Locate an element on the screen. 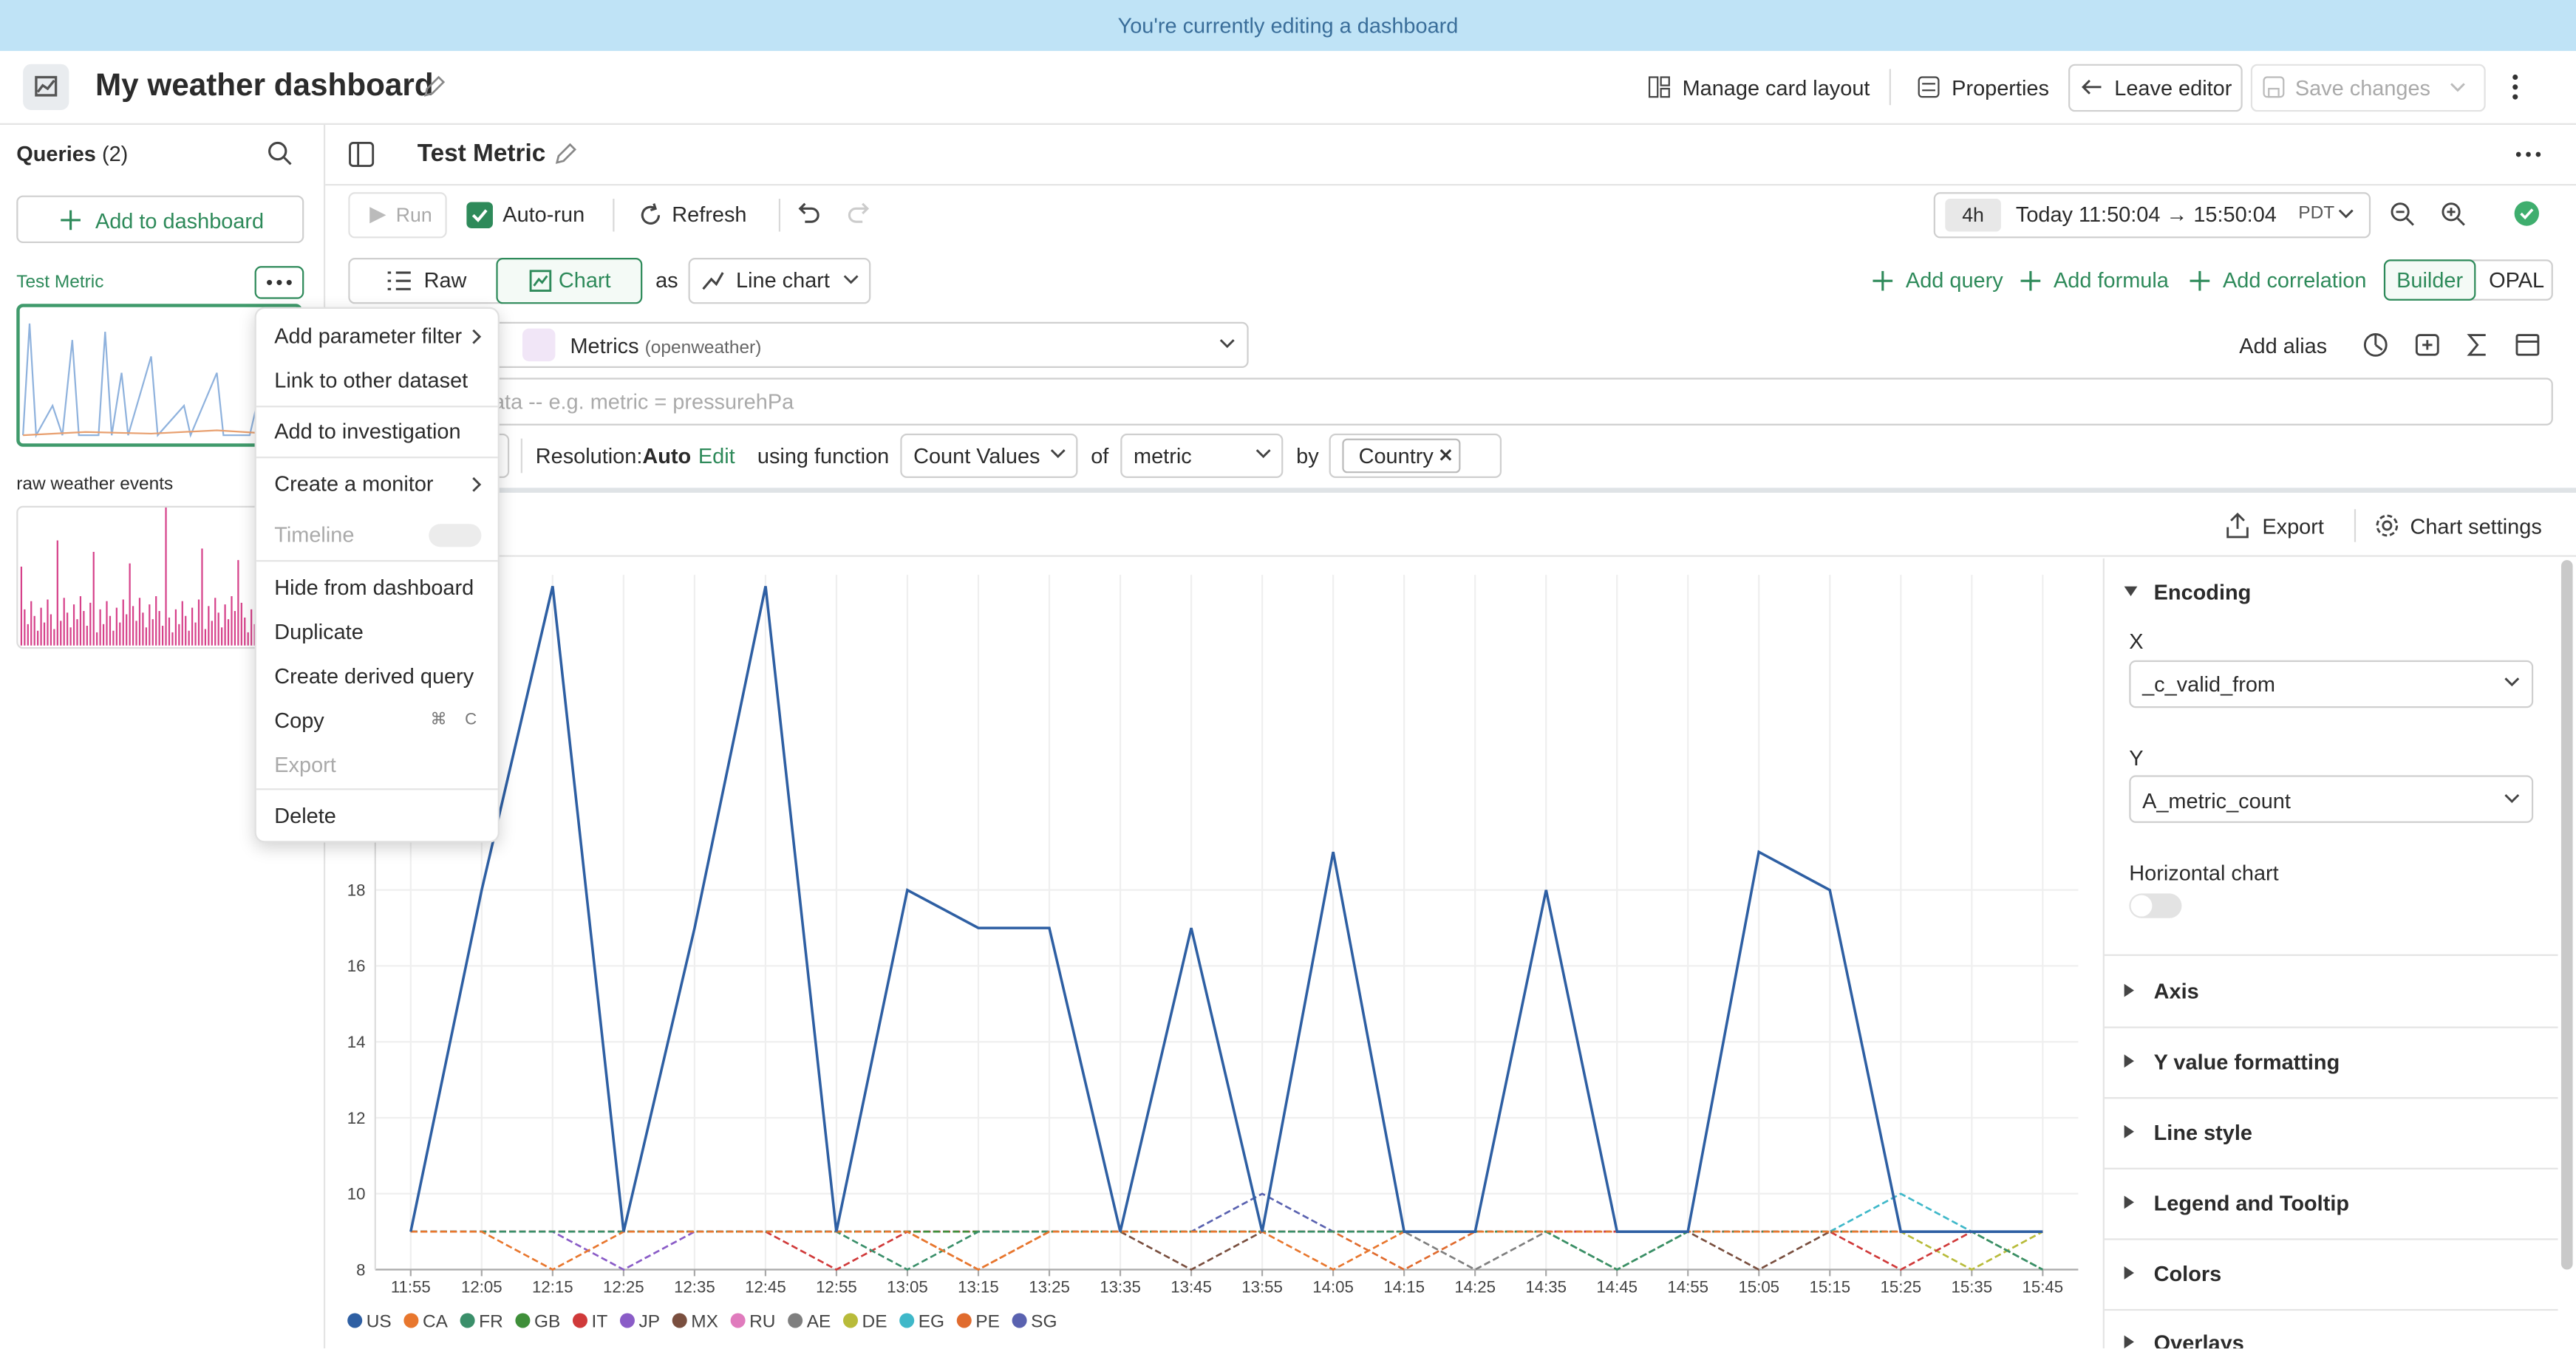  section-heading: Colors is located at coordinates (2187, 1274).